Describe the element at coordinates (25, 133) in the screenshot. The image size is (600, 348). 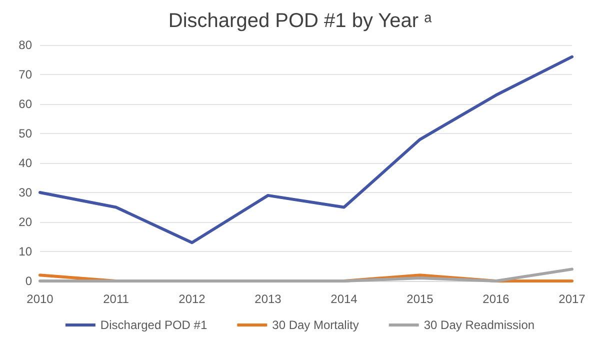
I see `y-tick-label: 50` at that location.